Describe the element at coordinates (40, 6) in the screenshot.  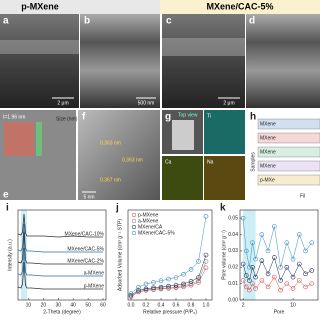
I see `header-left: p-MXene` at that location.